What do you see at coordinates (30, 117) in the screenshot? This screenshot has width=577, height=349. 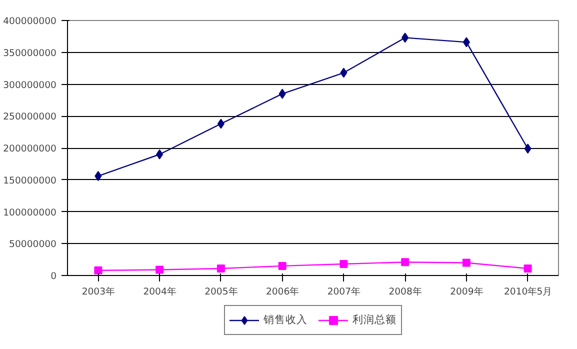 I see `y-tick-label: 250000000` at bounding box center [30, 117].